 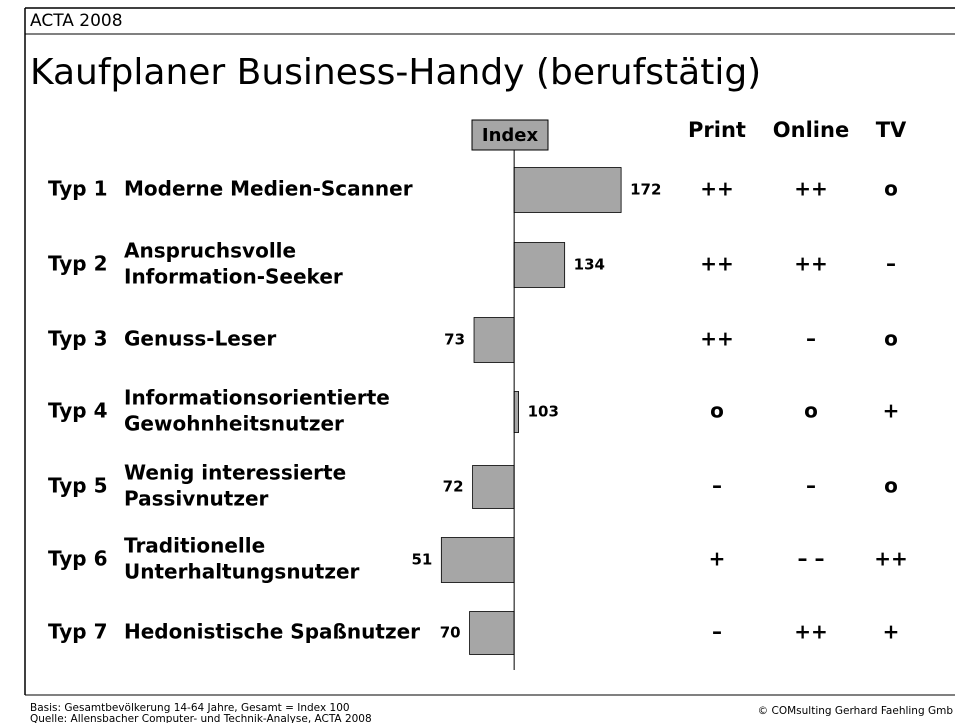 I want to click on segment-name: Traditionelle, so click(x=194, y=546).